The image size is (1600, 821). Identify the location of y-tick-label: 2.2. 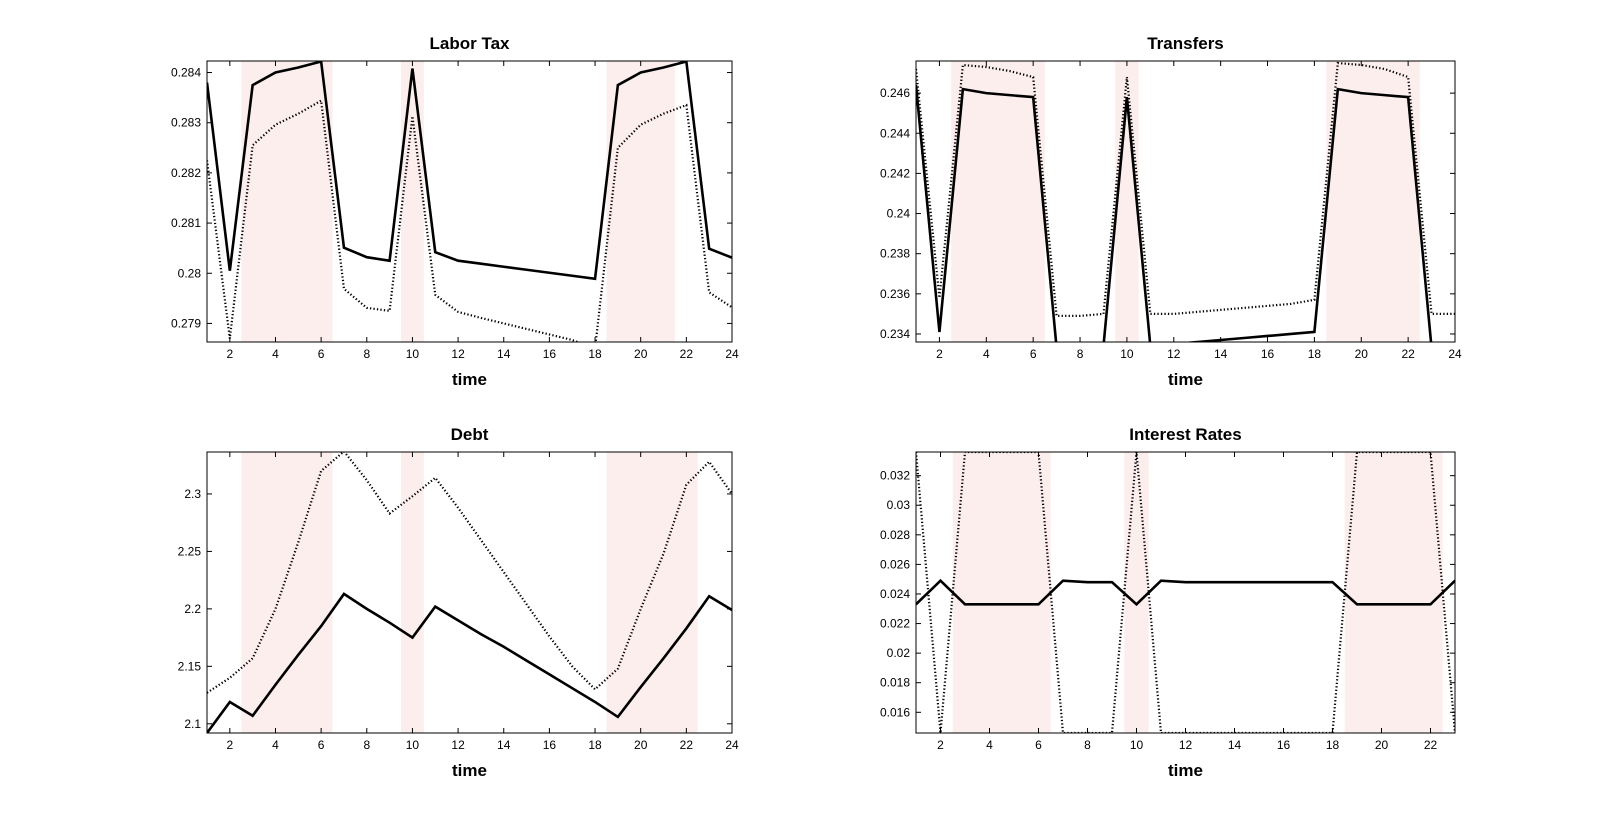
(192, 609).